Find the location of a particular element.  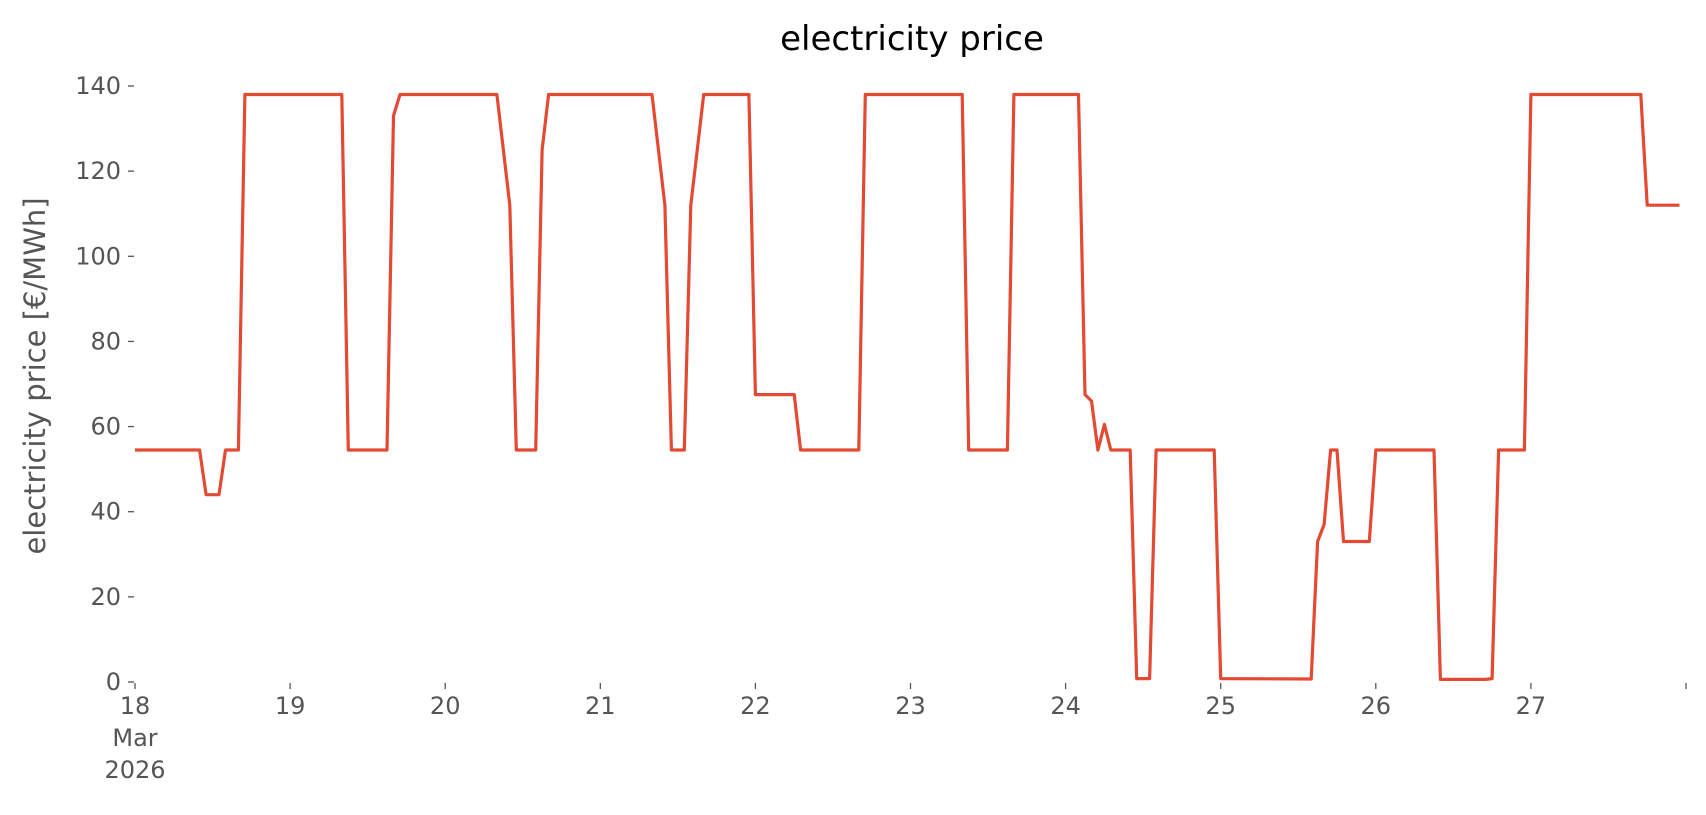

x-tick-label: 26 is located at coordinates (1376, 706).